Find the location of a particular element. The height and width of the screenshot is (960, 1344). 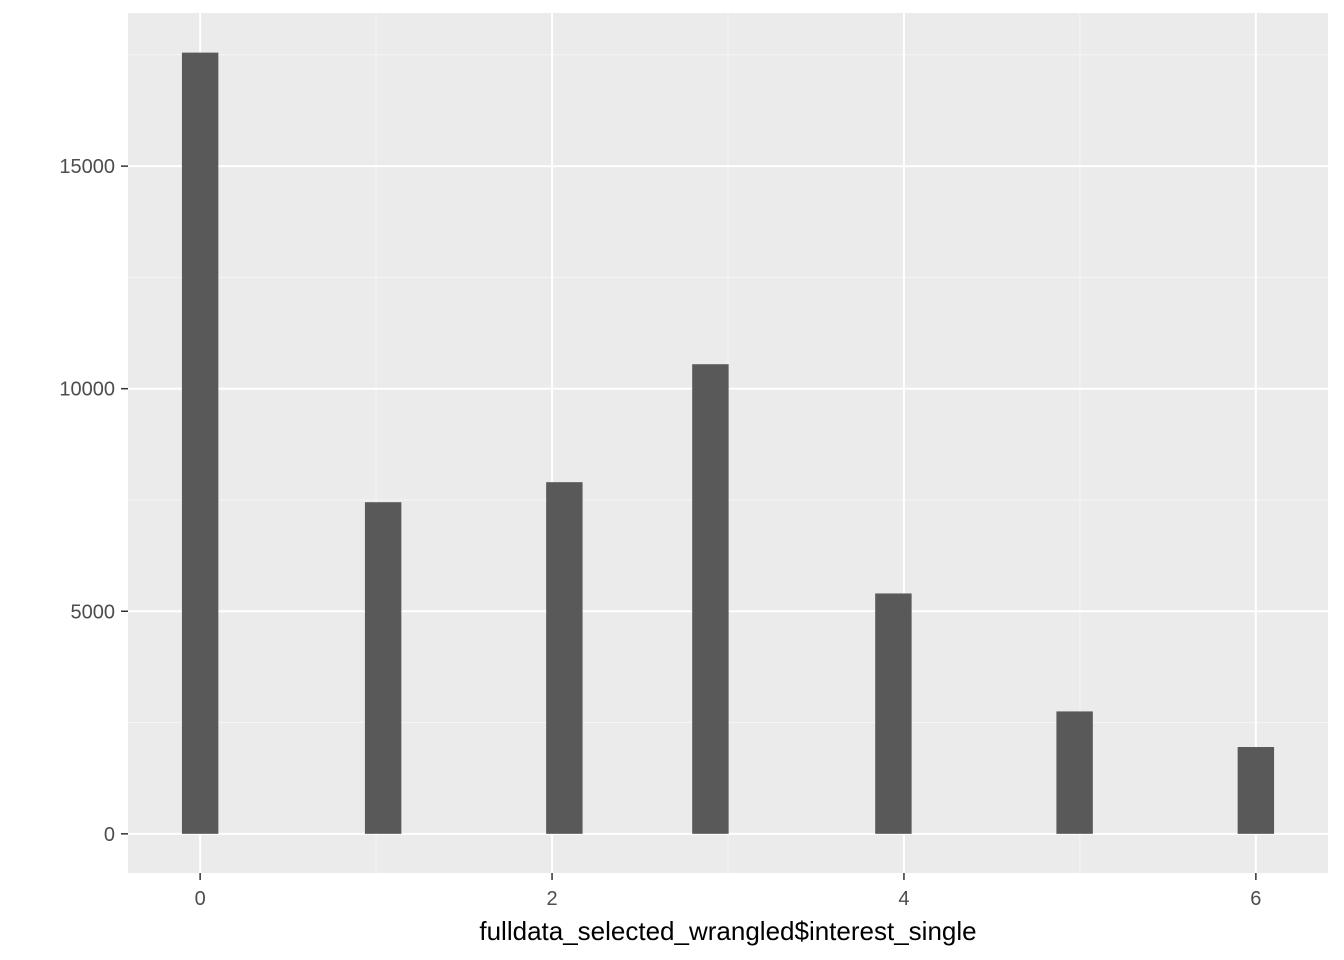

y-tick-label: 5000 is located at coordinates (93, 612).